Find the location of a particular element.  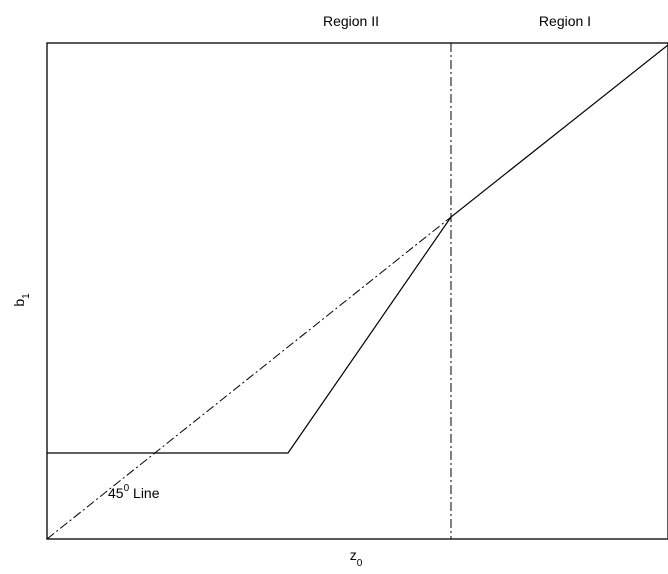

region-ii-label: Region II is located at coordinates (351, 21).